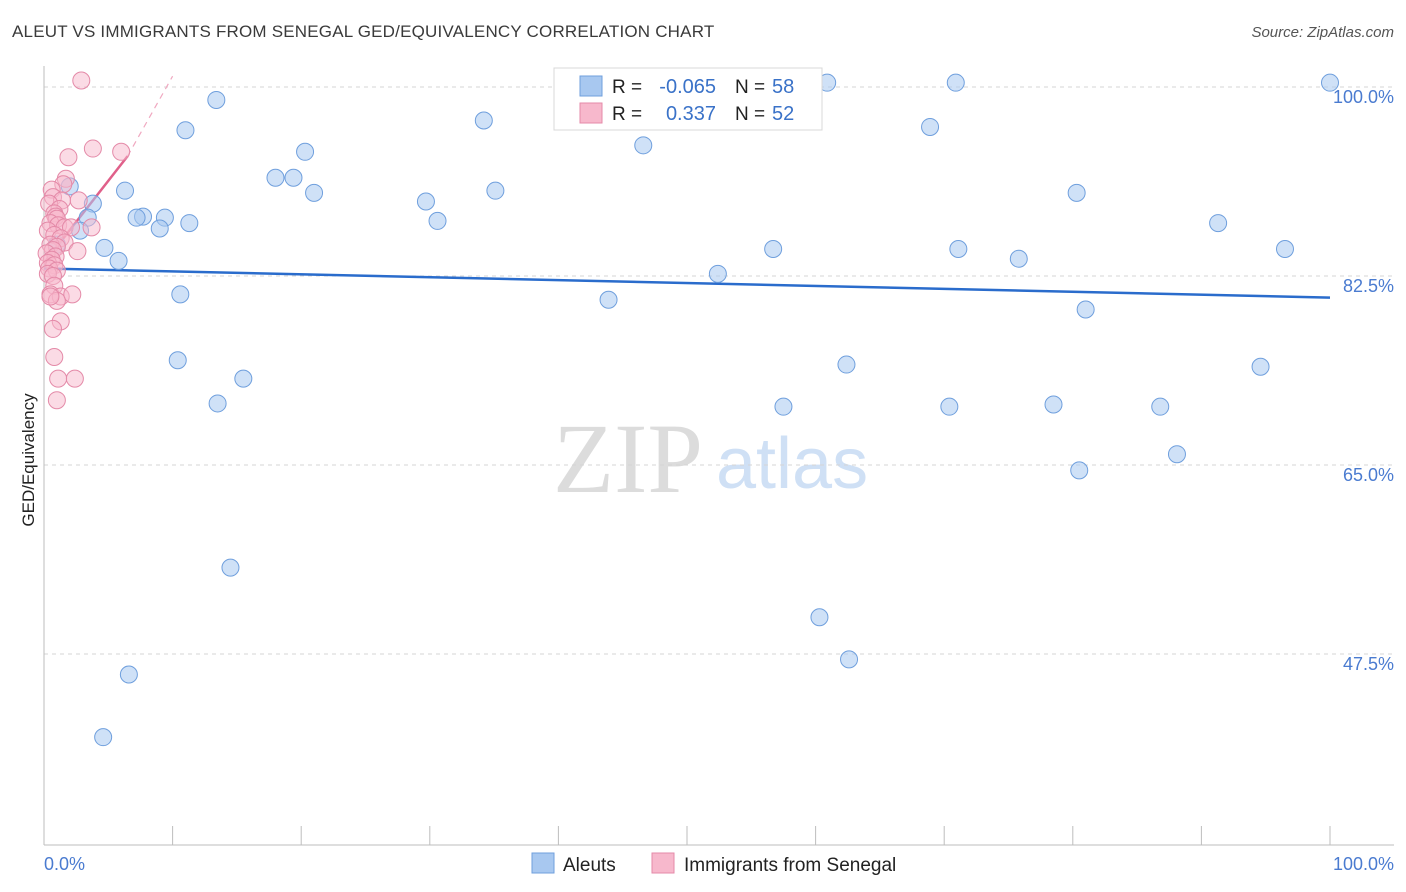 The image size is (1406, 892). I want to click on series-legend: Aleuts Immigrants from Senegal, so click(713, 864).